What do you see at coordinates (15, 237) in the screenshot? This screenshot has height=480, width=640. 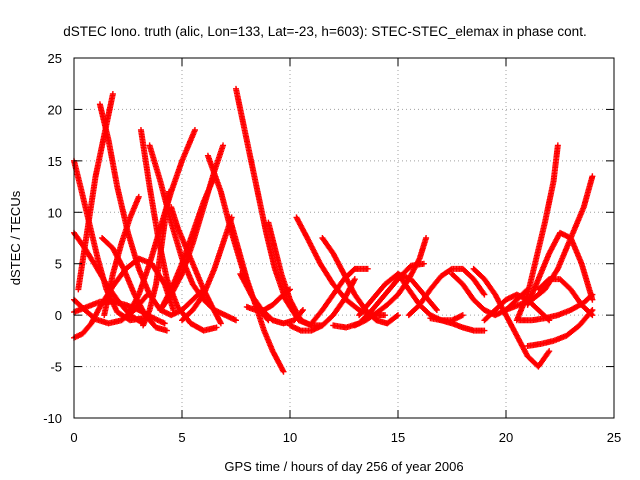 I see `y-axis-label: dSTEC / TECUs` at bounding box center [15, 237].